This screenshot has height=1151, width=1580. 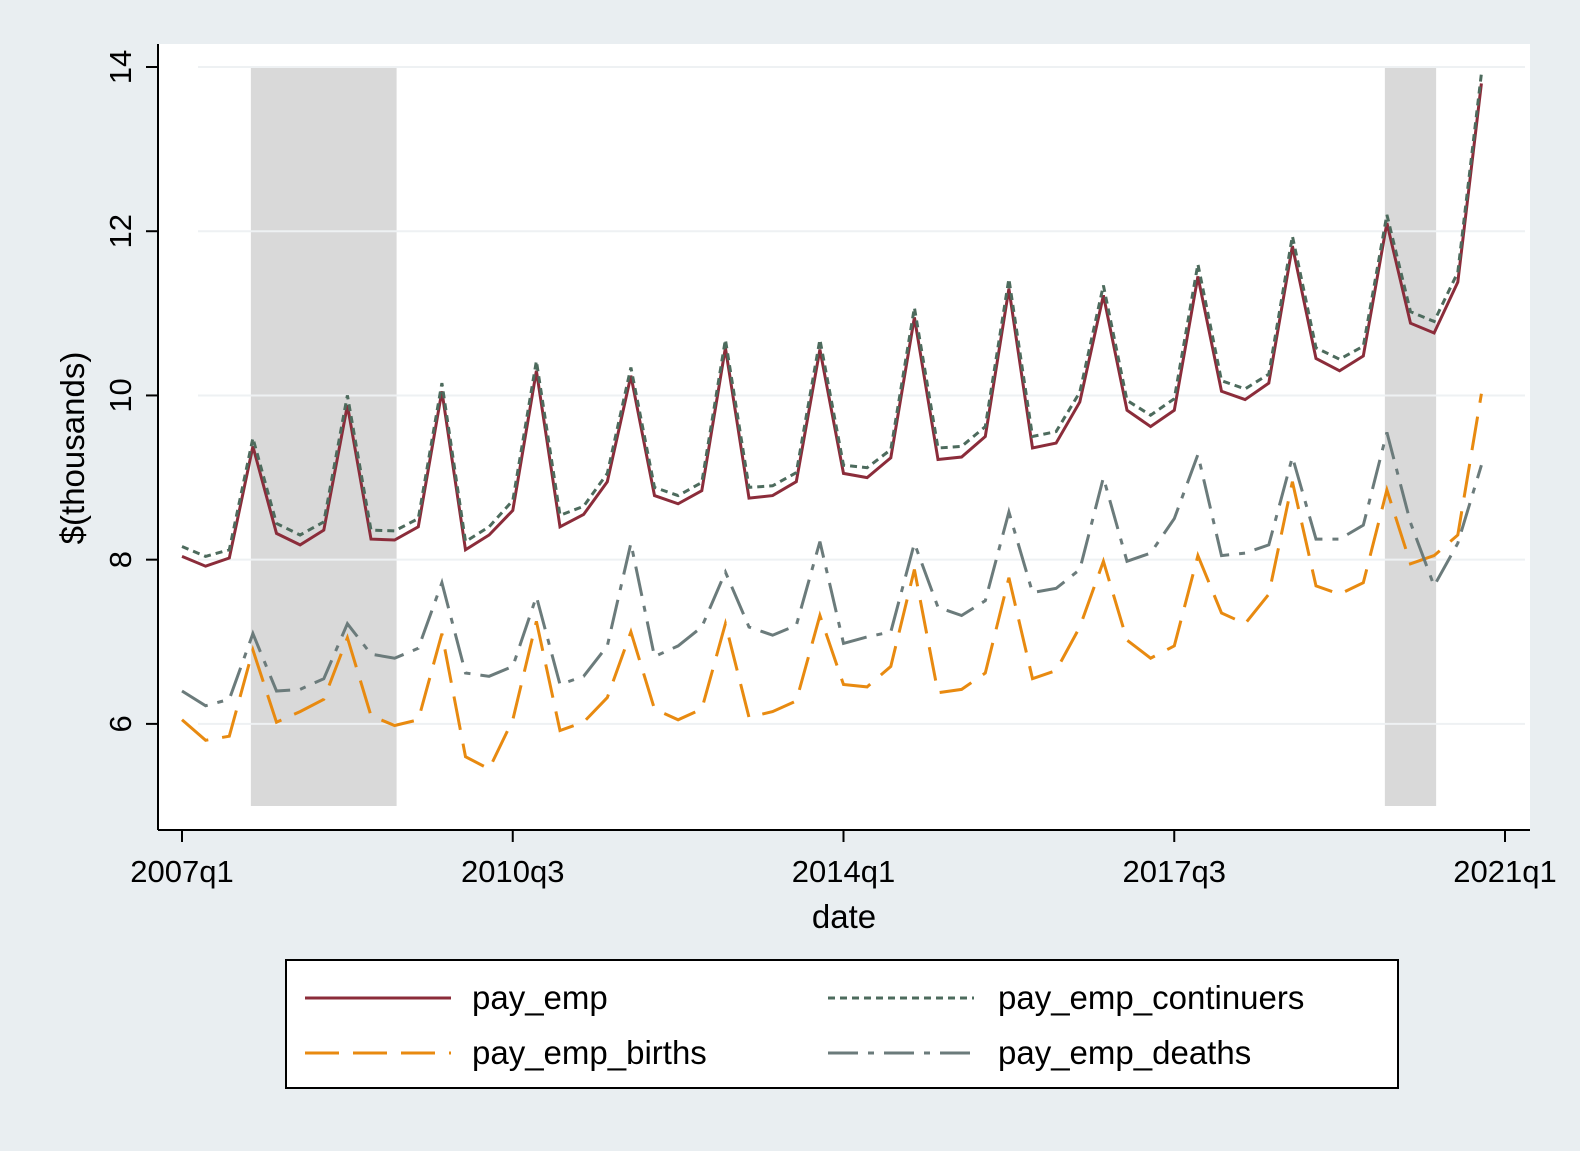 I want to click on y-axis-label: $(thousands), so click(x=72, y=448).